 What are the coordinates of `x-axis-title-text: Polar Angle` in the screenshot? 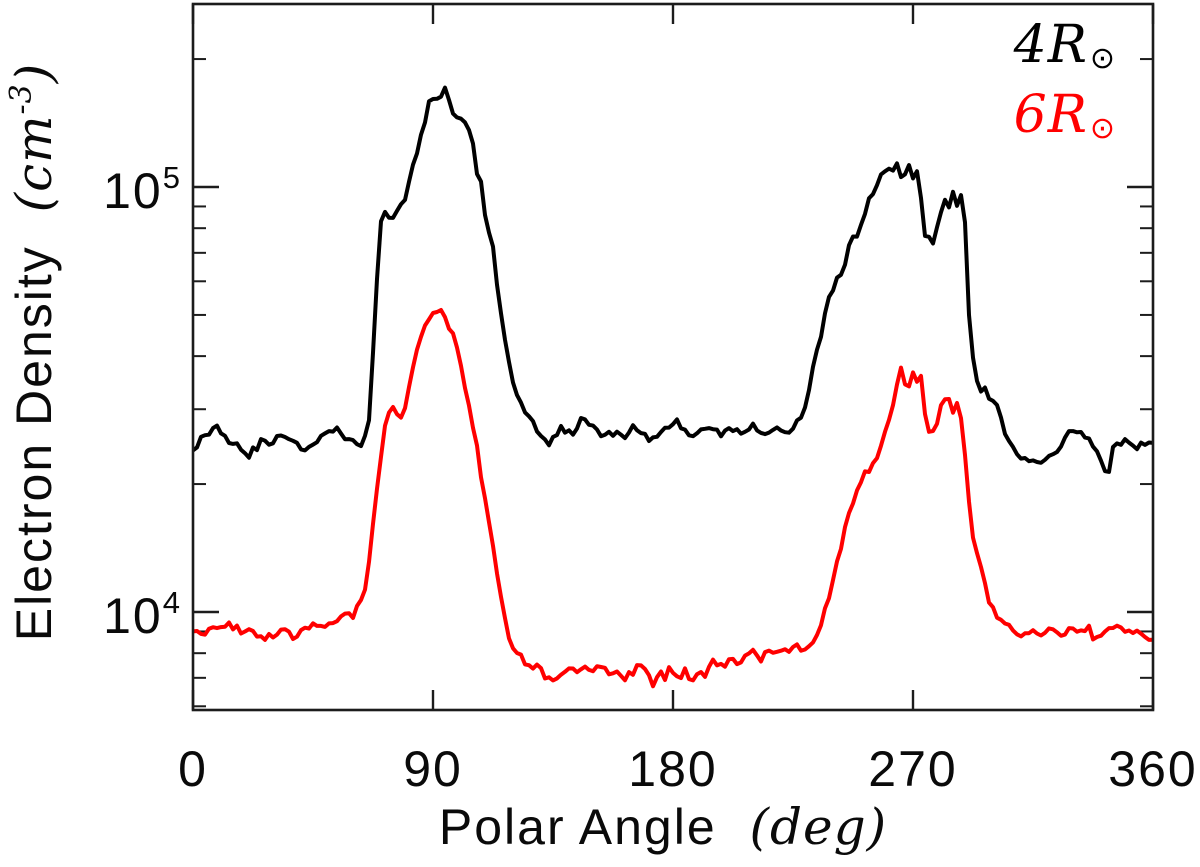 It's located at (577, 827).